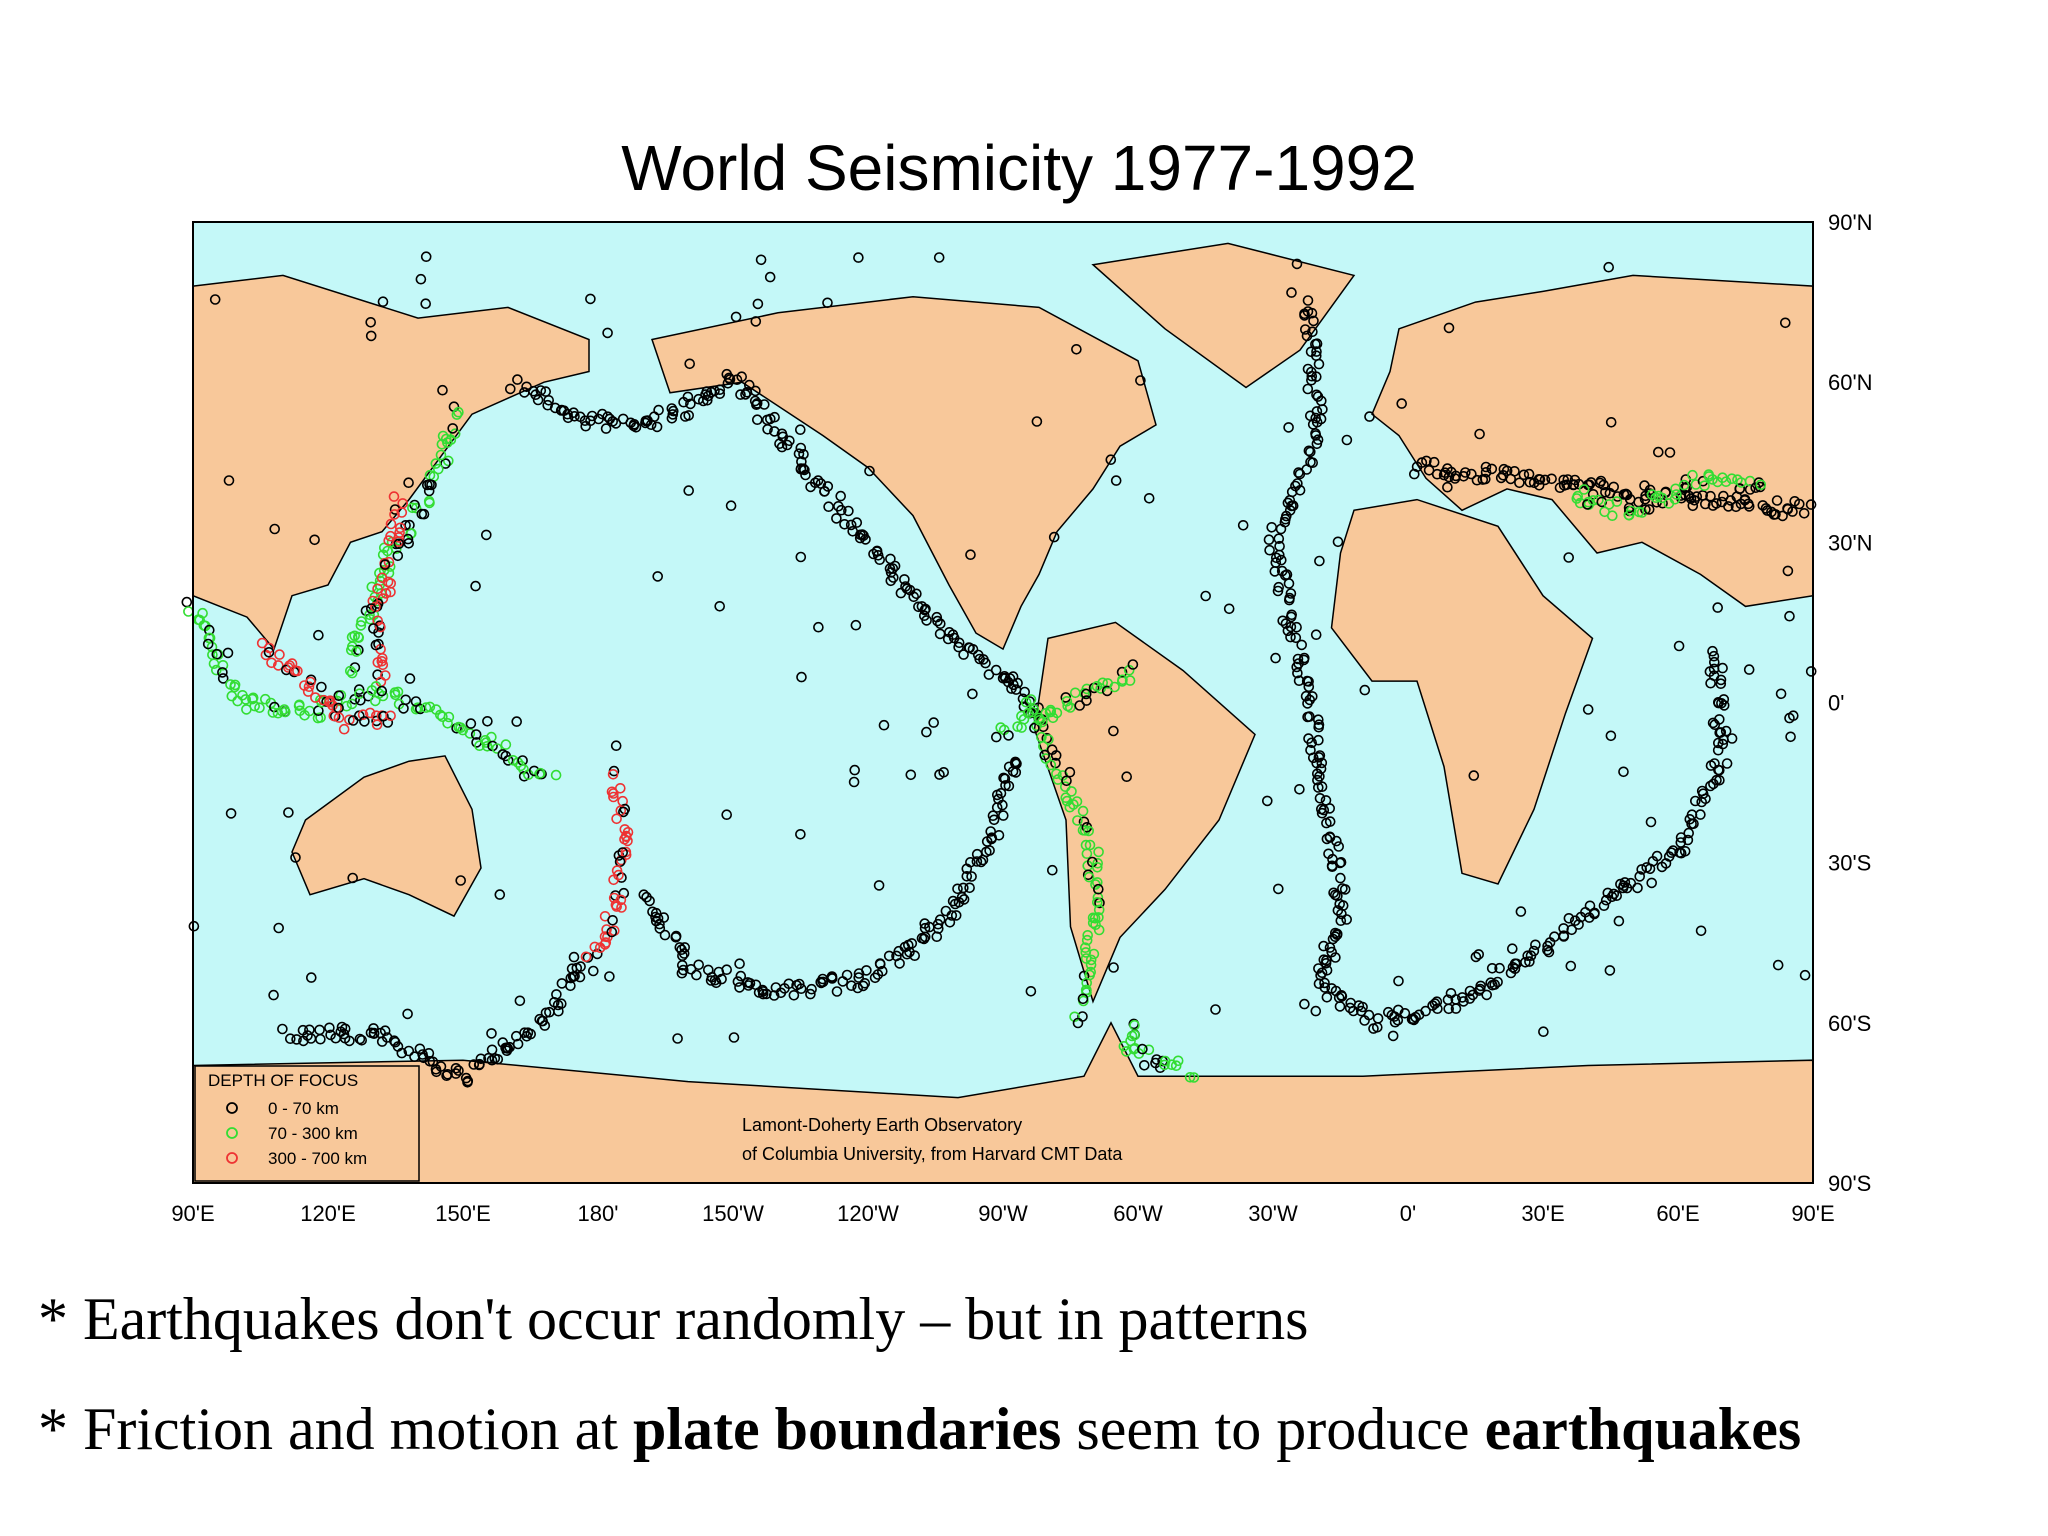  What do you see at coordinates (463, 1213) in the screenshot?
I see `longitude-label: 150'E` at bounding box center [463, 1213].